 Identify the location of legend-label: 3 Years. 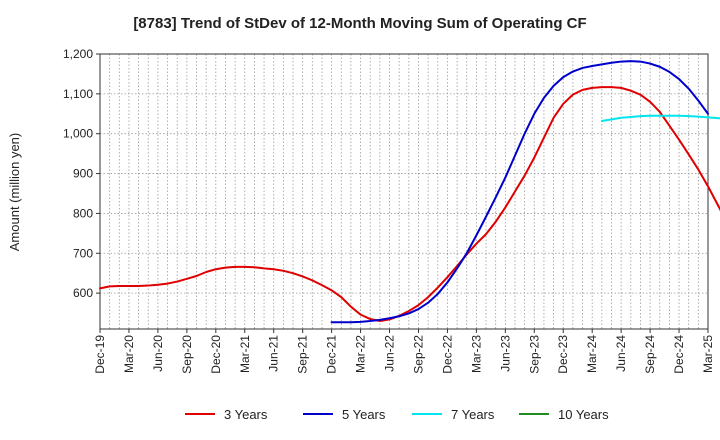
(246, 414).